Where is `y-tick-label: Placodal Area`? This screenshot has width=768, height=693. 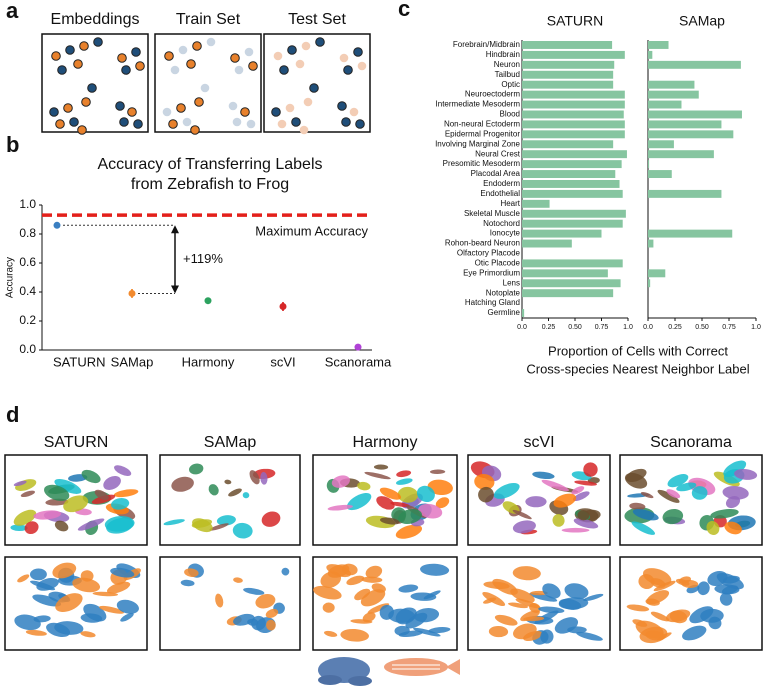 y-tick-label: Placodal Area is located at coordinates (496, 173).